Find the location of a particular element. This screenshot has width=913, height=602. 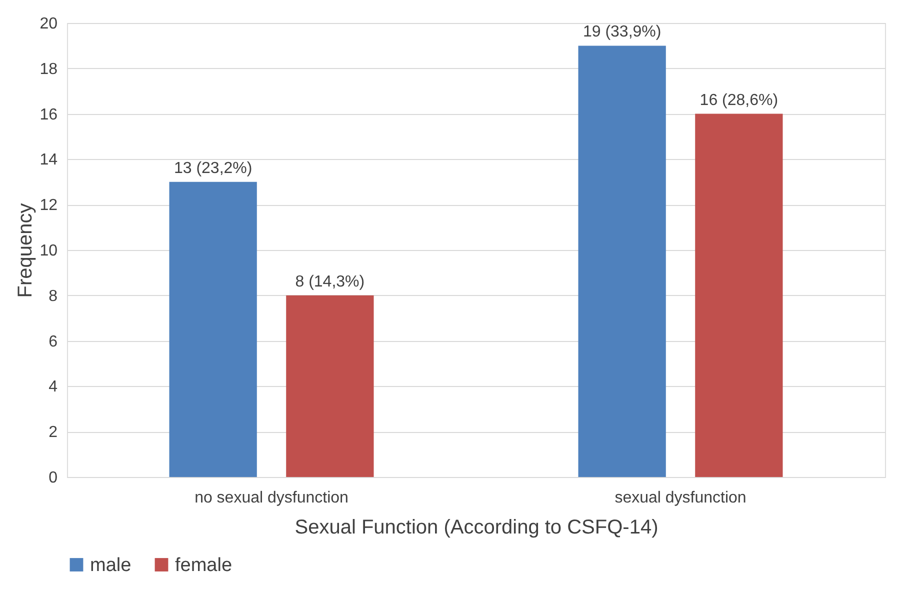

y-axis-title: Frequency is located at coordinates (25, 250).